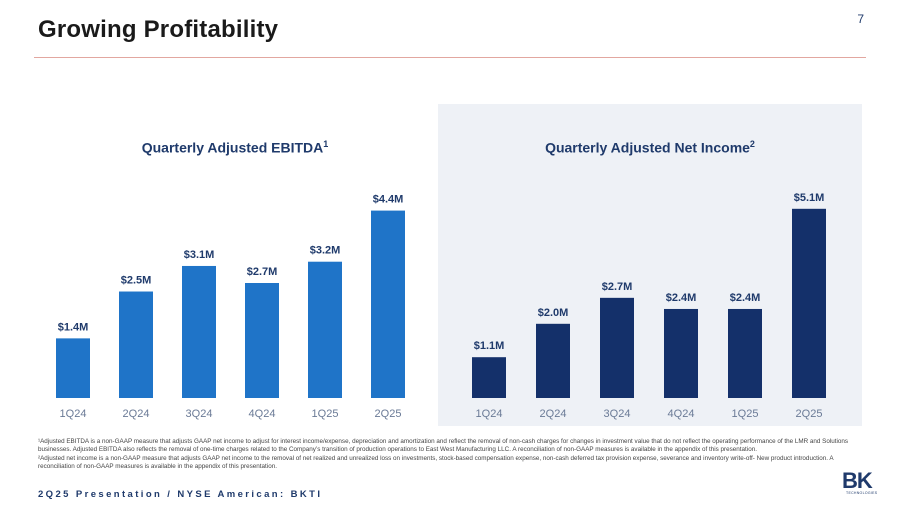 The height and width of the screenshot is (506, 900). Describe the element at coordinates (745, 353) in the screenshot. I see `net-income-bar-1q25` at that location.